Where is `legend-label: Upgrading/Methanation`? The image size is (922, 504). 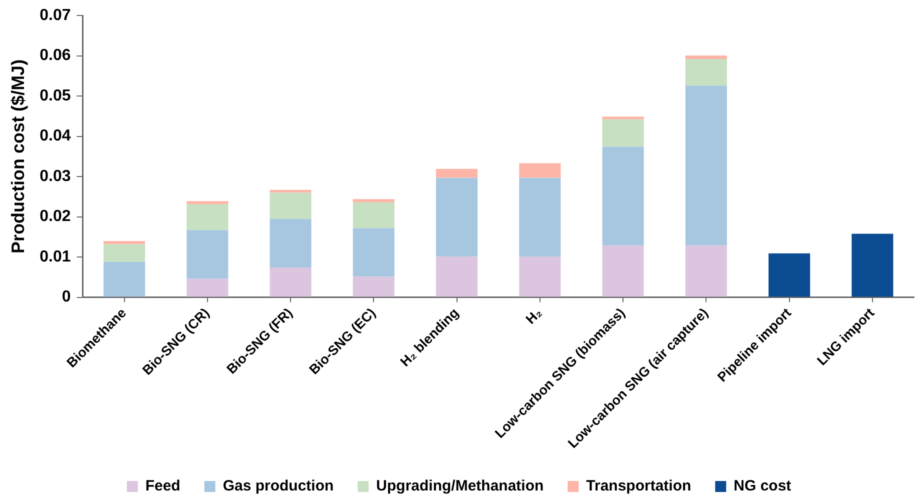 legend-label: Upgrading/Methanation is located at coordinates (460, 486).